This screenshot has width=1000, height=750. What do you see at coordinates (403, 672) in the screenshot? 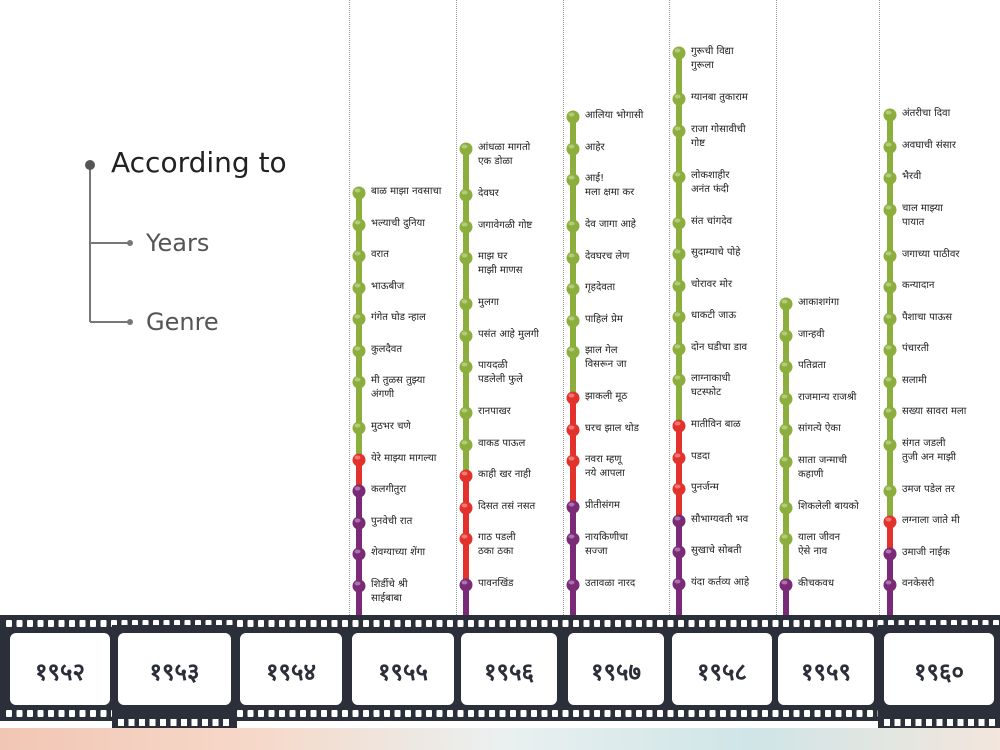
I see `year-label: १९५५` at bounding box center [403, 672].